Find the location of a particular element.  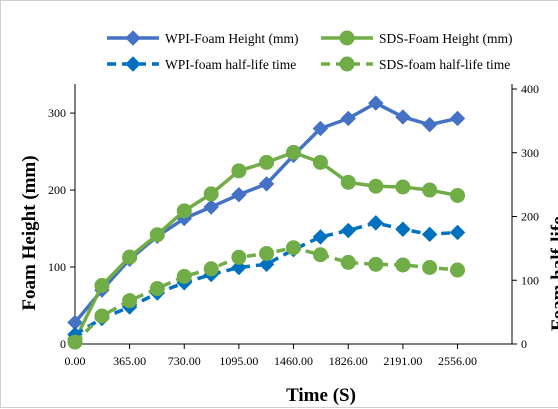

legend-item-1: WPI-Foam Height (mm) is located at coordinates (202, 38).